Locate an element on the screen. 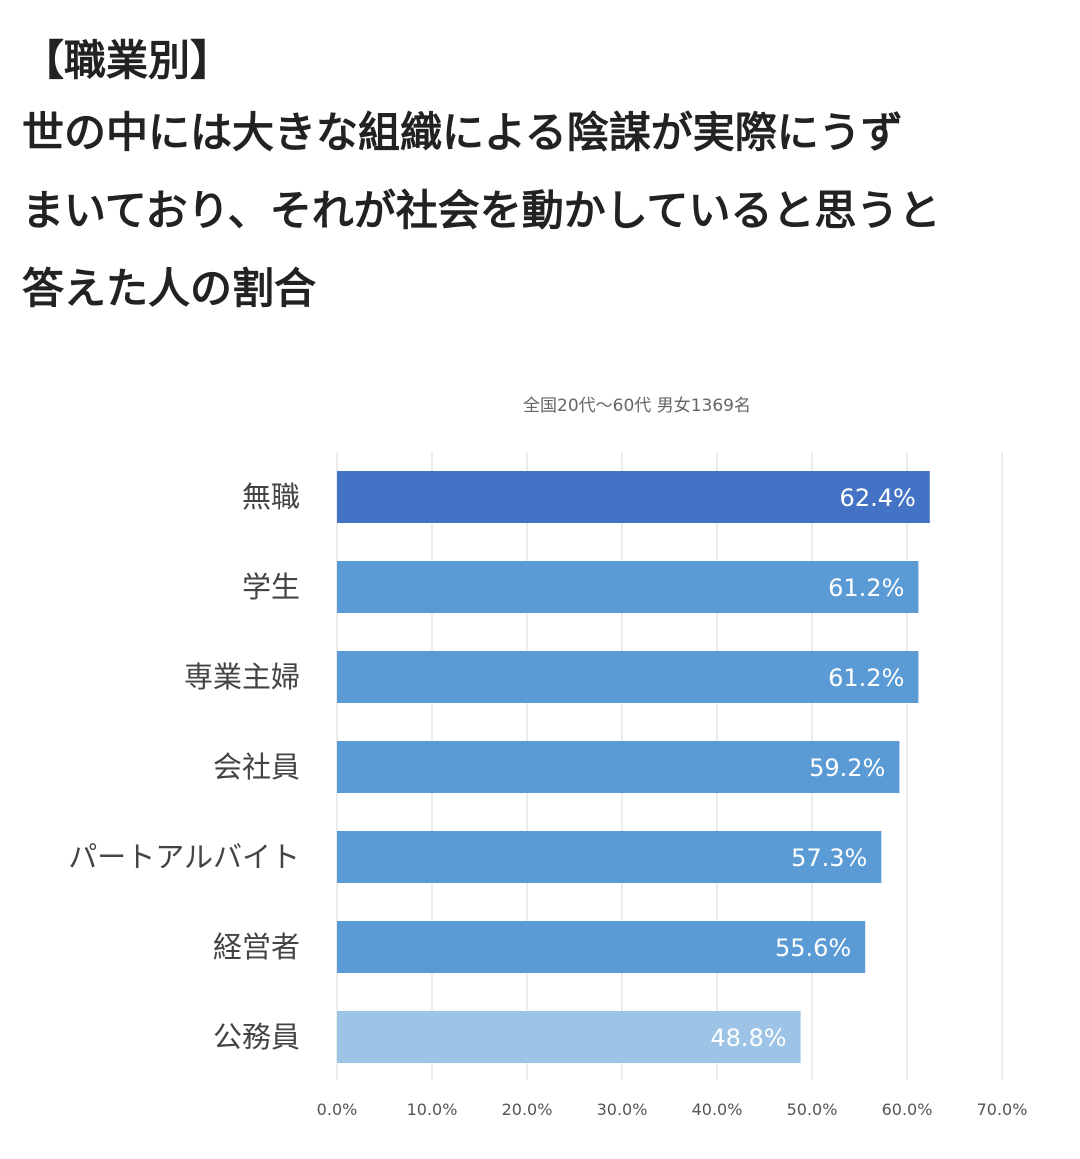  category-label: パートアルバイト is located at coordinates (184, 857).